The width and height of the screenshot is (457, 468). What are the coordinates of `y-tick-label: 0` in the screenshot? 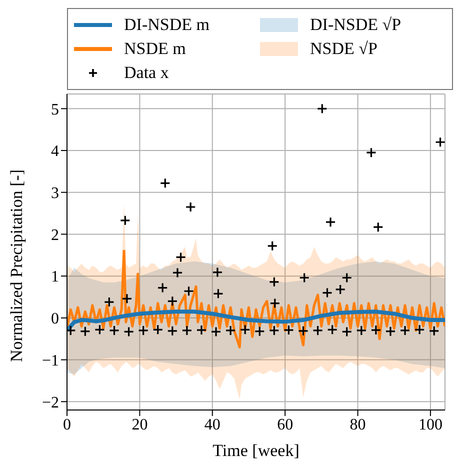 It's located at (55, 319).